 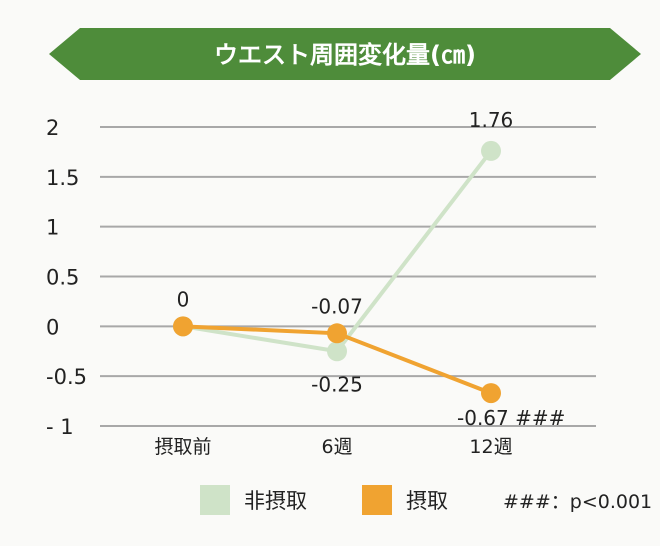 I want to click on x-axis-categories: 摂取前 6週 12週, so click(x=333, y=447).